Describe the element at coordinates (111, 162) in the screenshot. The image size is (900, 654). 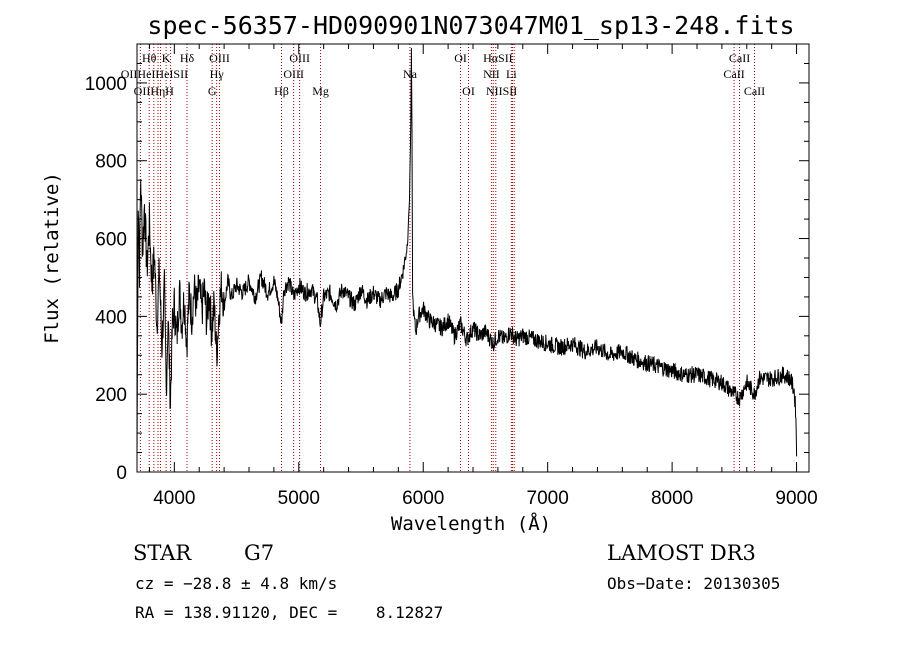
I see `y-tick-label: 800` at that location.